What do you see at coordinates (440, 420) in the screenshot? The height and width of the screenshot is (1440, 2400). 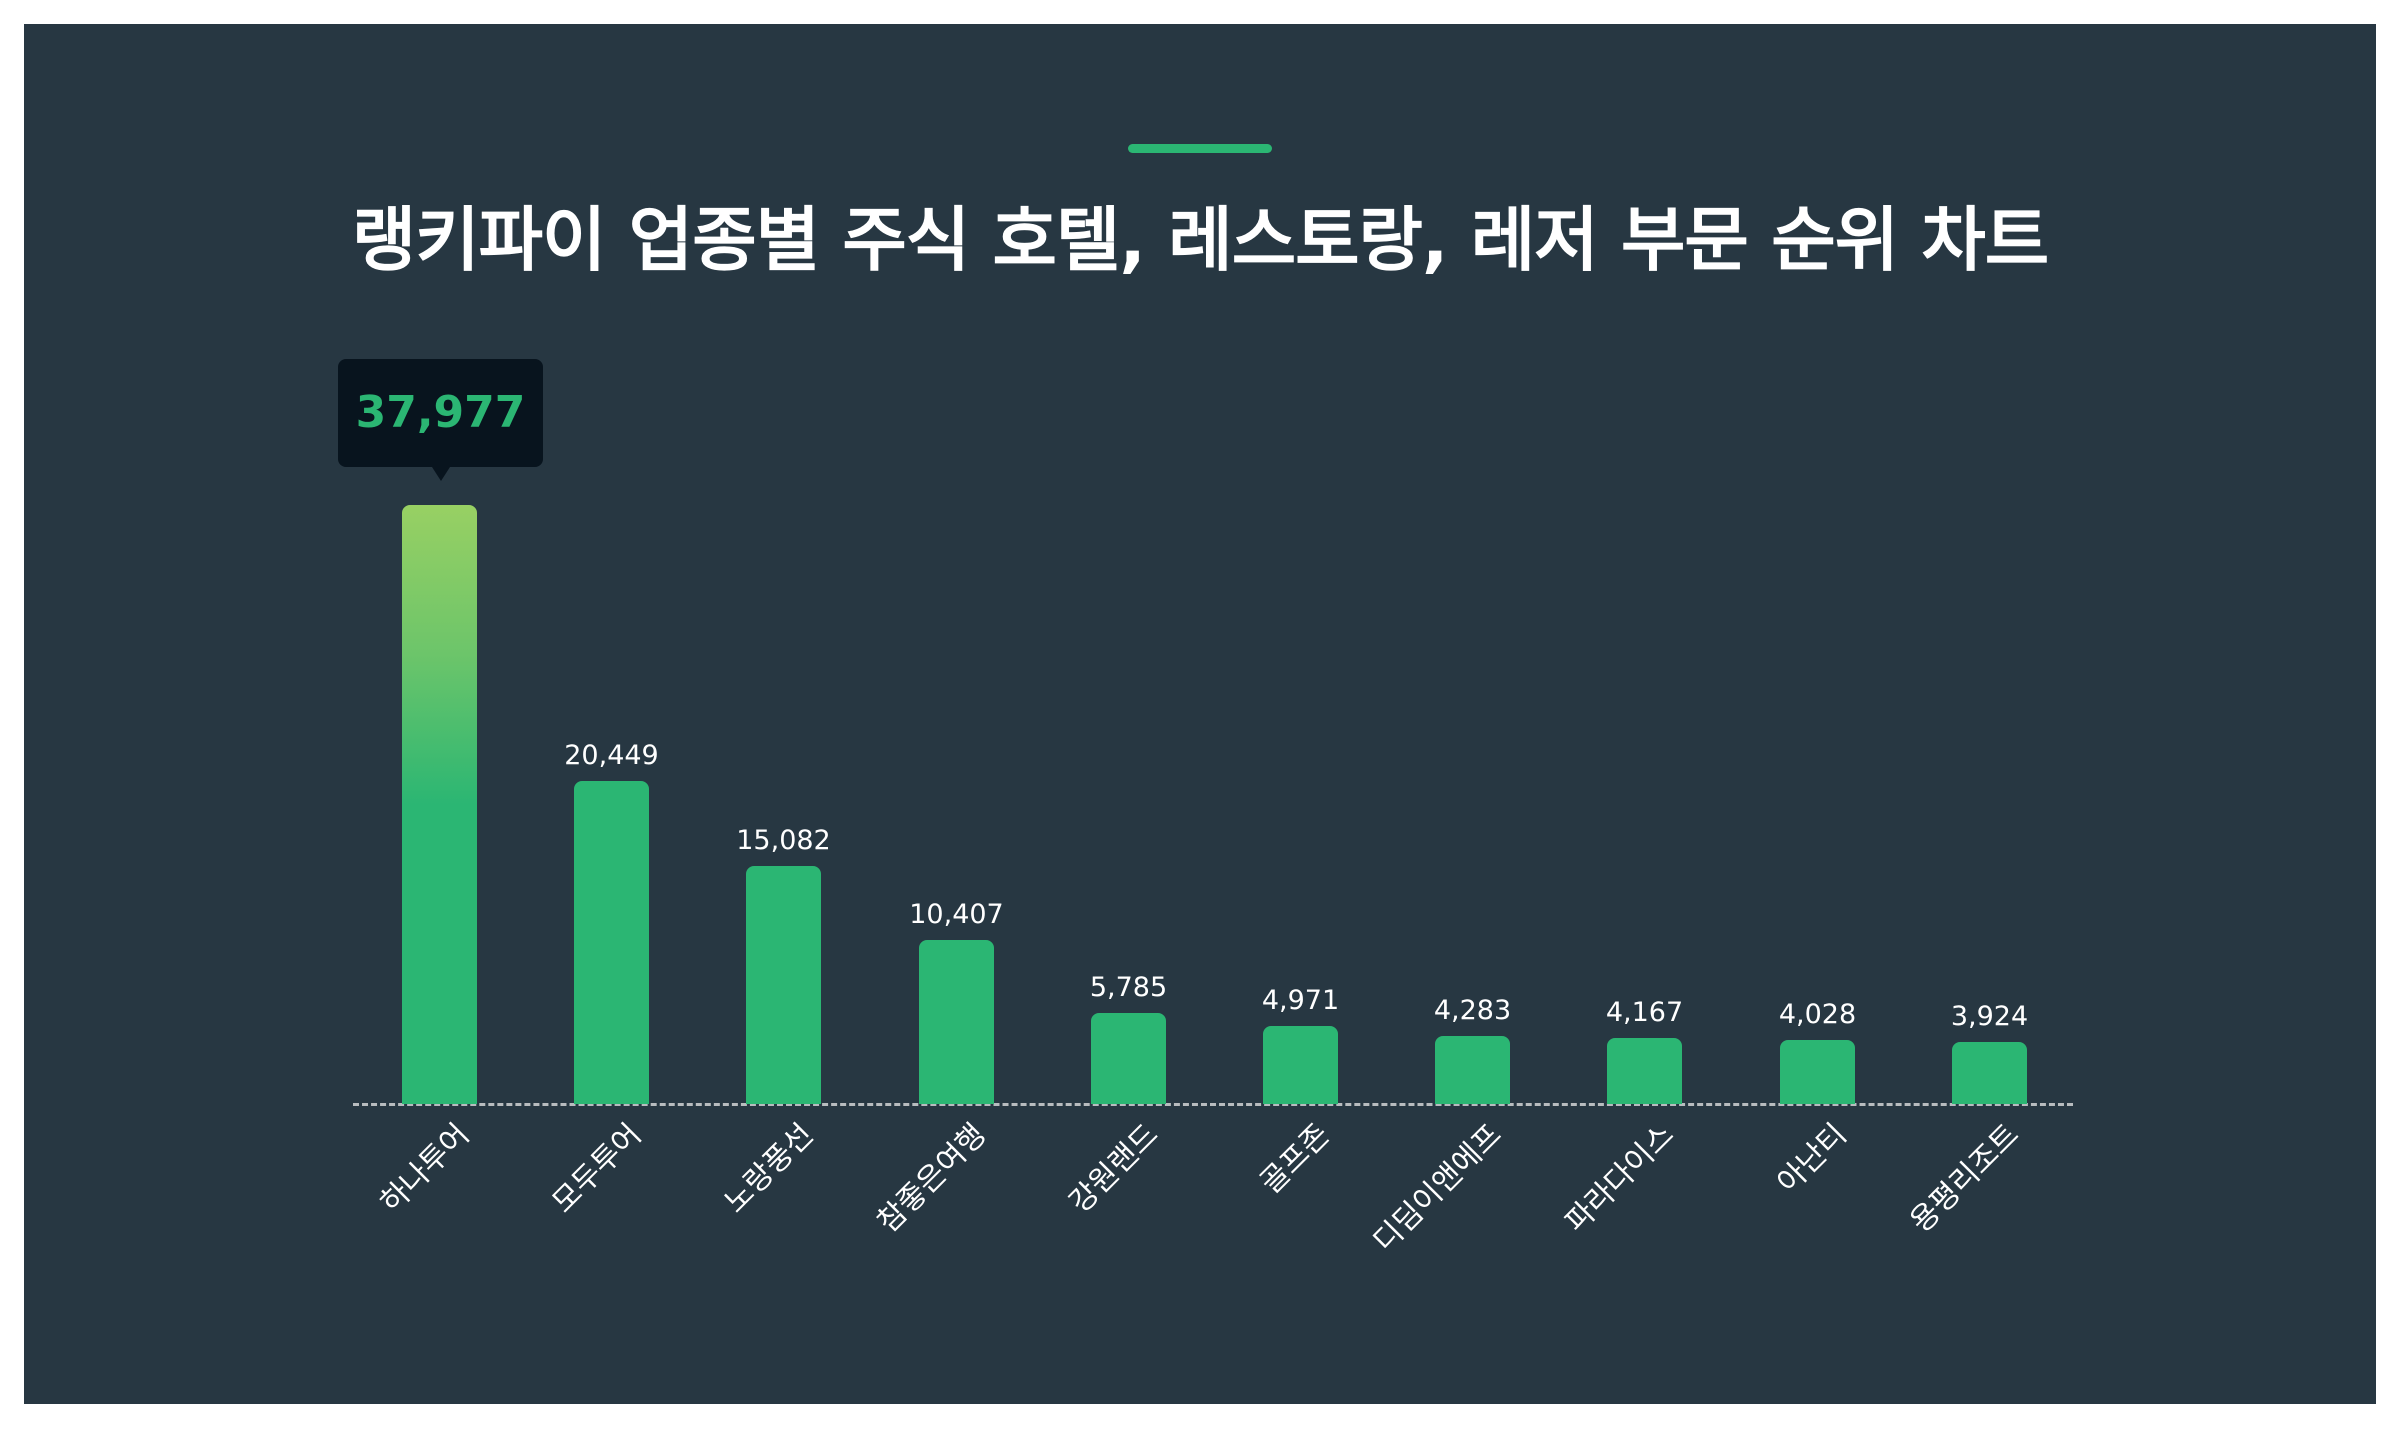 I see `value-tooltip: 37,977` at bounding box center [440, 420].